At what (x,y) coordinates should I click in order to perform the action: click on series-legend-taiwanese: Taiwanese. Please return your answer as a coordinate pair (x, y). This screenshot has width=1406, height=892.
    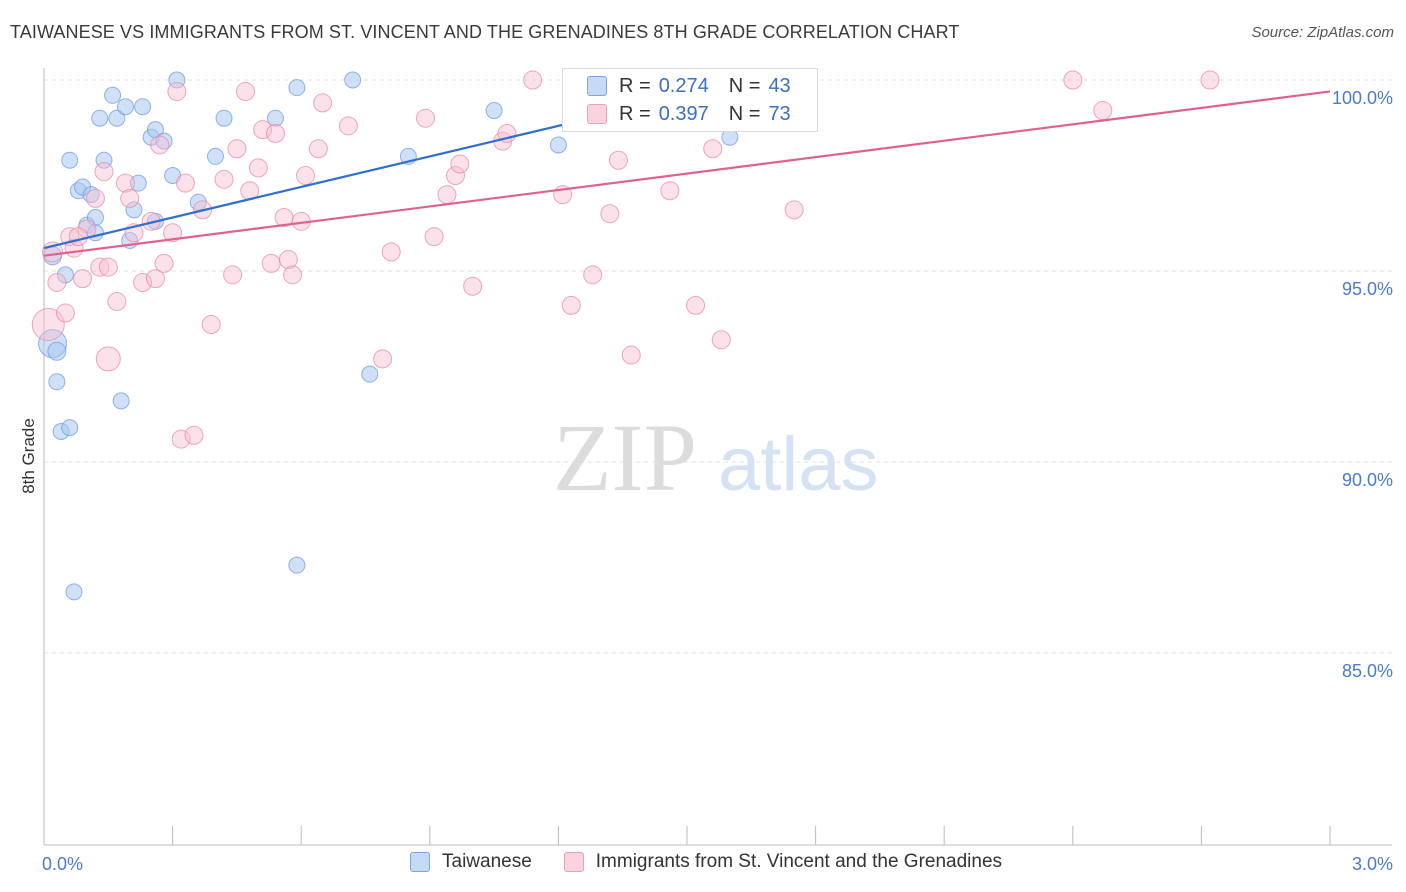
    Looking at the image, I should click on (471, 862).